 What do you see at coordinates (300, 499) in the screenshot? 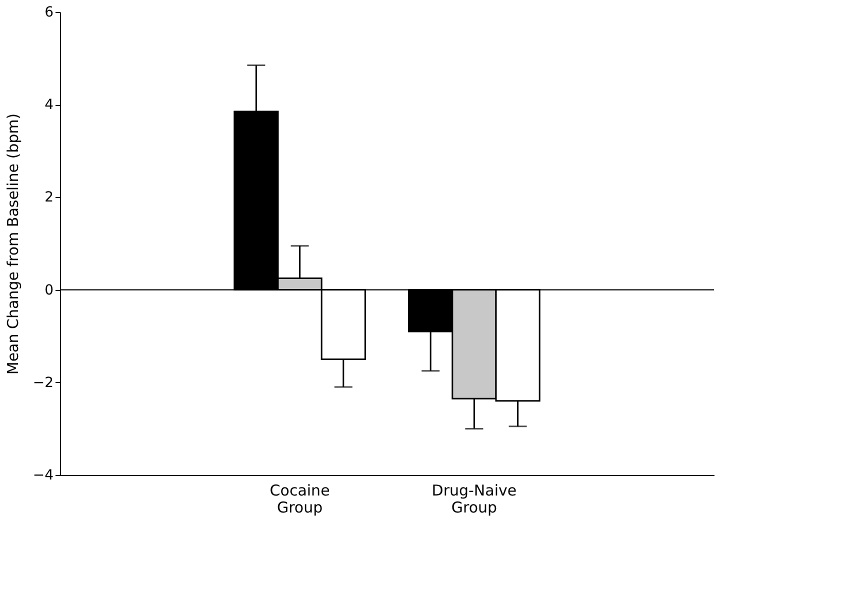
I see `x-tick-label: Cocaine Group` at bounding box center [300, 499].